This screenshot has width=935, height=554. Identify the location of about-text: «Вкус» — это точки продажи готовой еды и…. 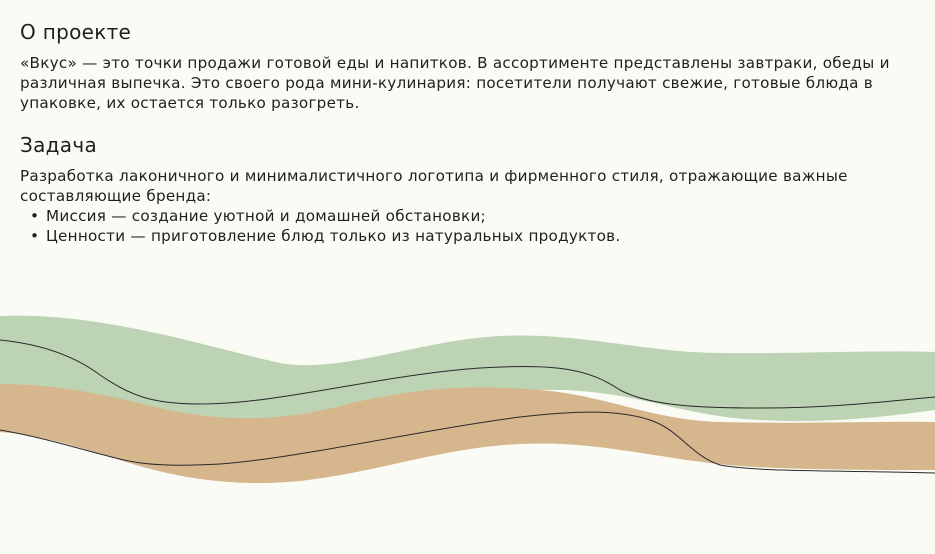
(455, 83).